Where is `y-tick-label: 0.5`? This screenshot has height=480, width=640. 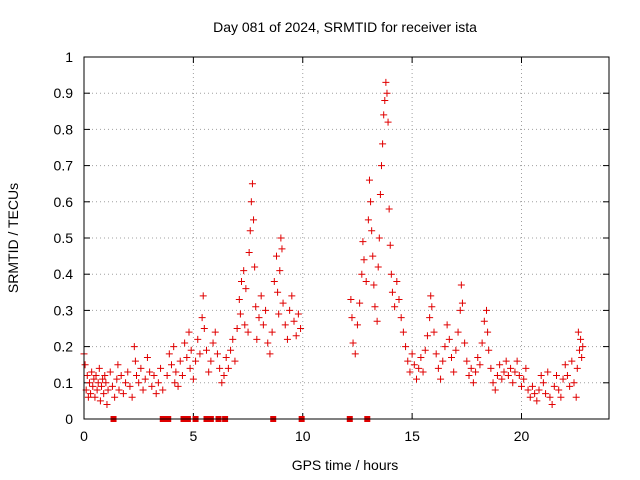 y-tick-label: 0.5 is located at coordinates (64, 238).